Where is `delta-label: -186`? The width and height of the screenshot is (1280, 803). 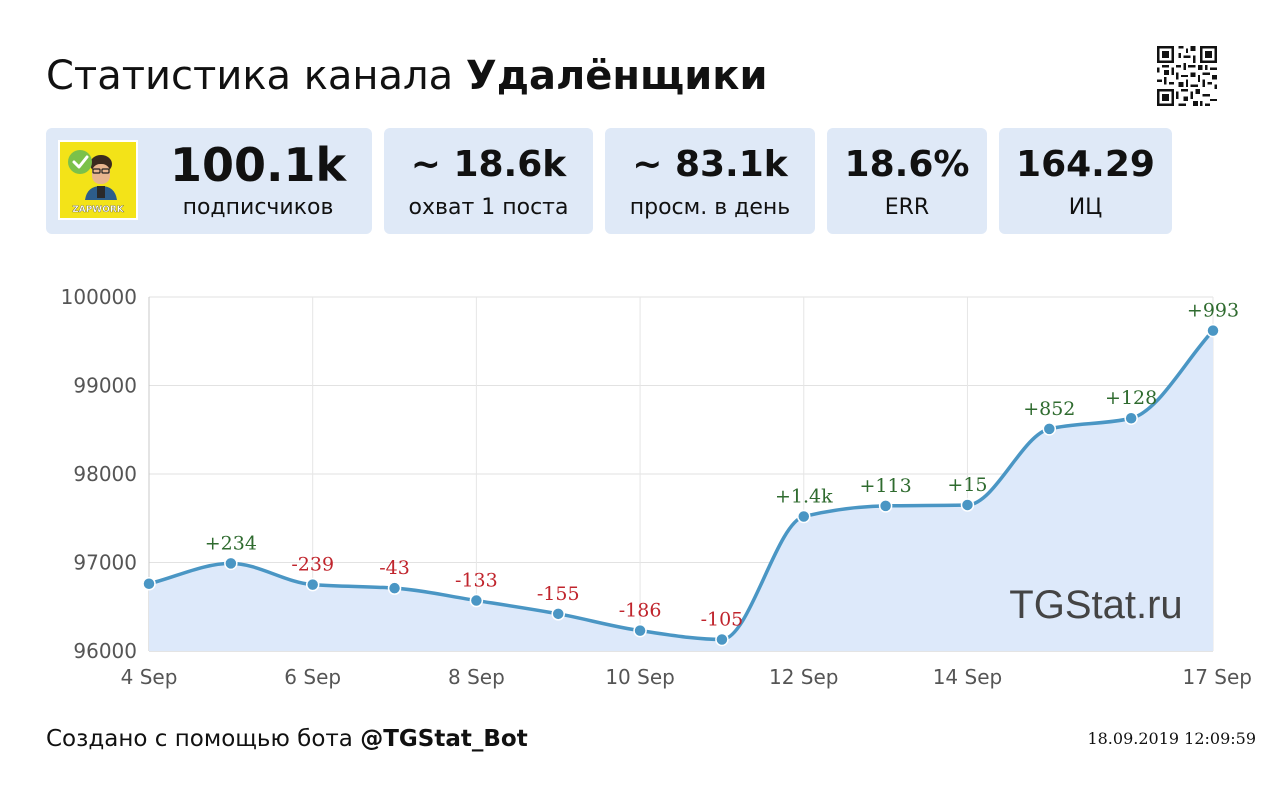 delta-label: -186 is located at coordinates (640, 611).